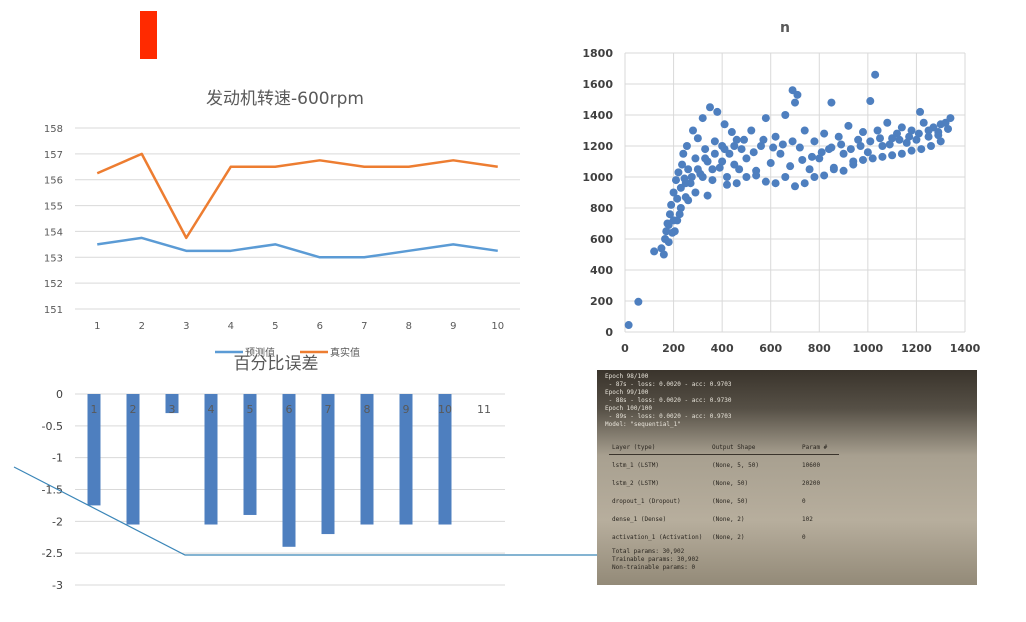  I want to click on percent-y-tick-label: -2, so click(57, 521).